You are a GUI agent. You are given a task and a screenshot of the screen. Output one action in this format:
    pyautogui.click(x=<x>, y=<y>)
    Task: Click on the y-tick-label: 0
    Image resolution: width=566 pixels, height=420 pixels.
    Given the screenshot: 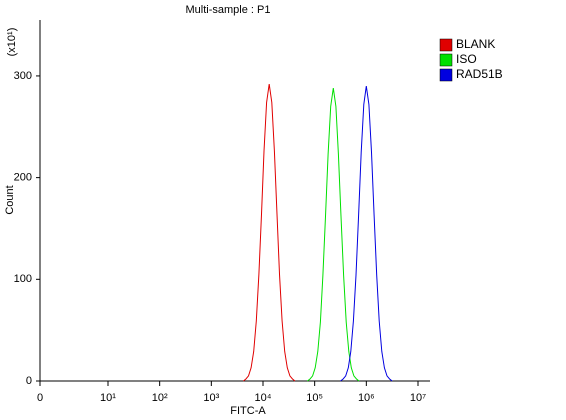 What is the action you would take?
    pyautogui.click(x=29, y=381)
    